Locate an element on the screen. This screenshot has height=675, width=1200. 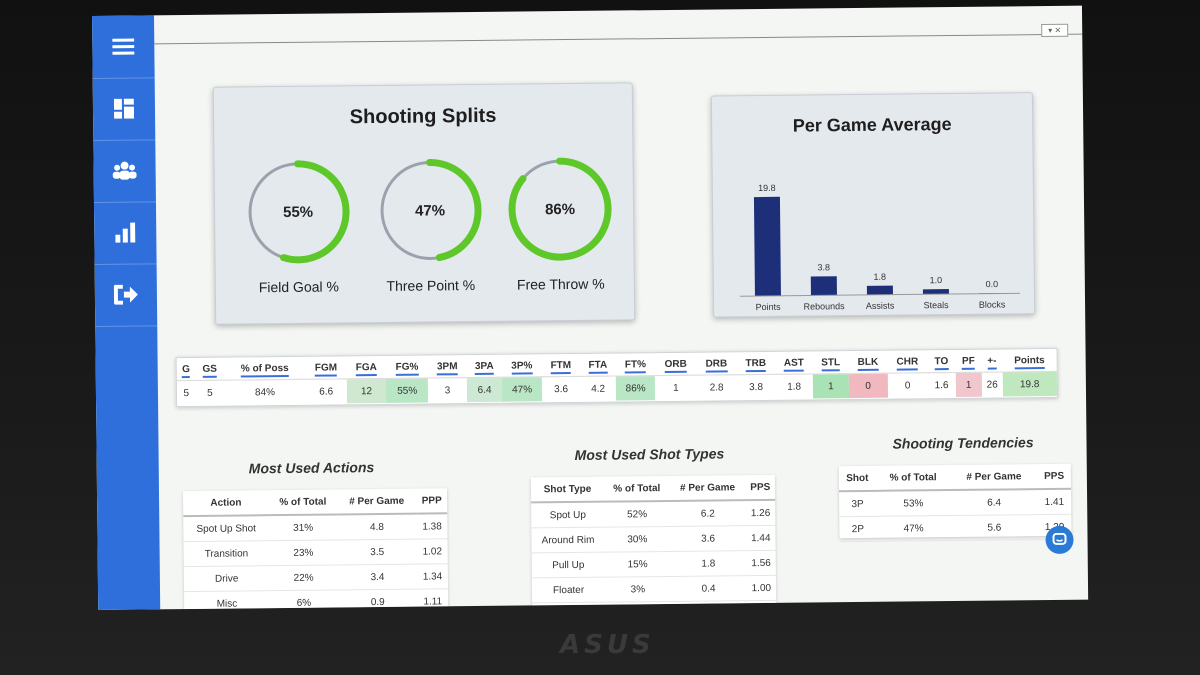
bar-category-label: Rebounds is located at coordinates (825, 306).